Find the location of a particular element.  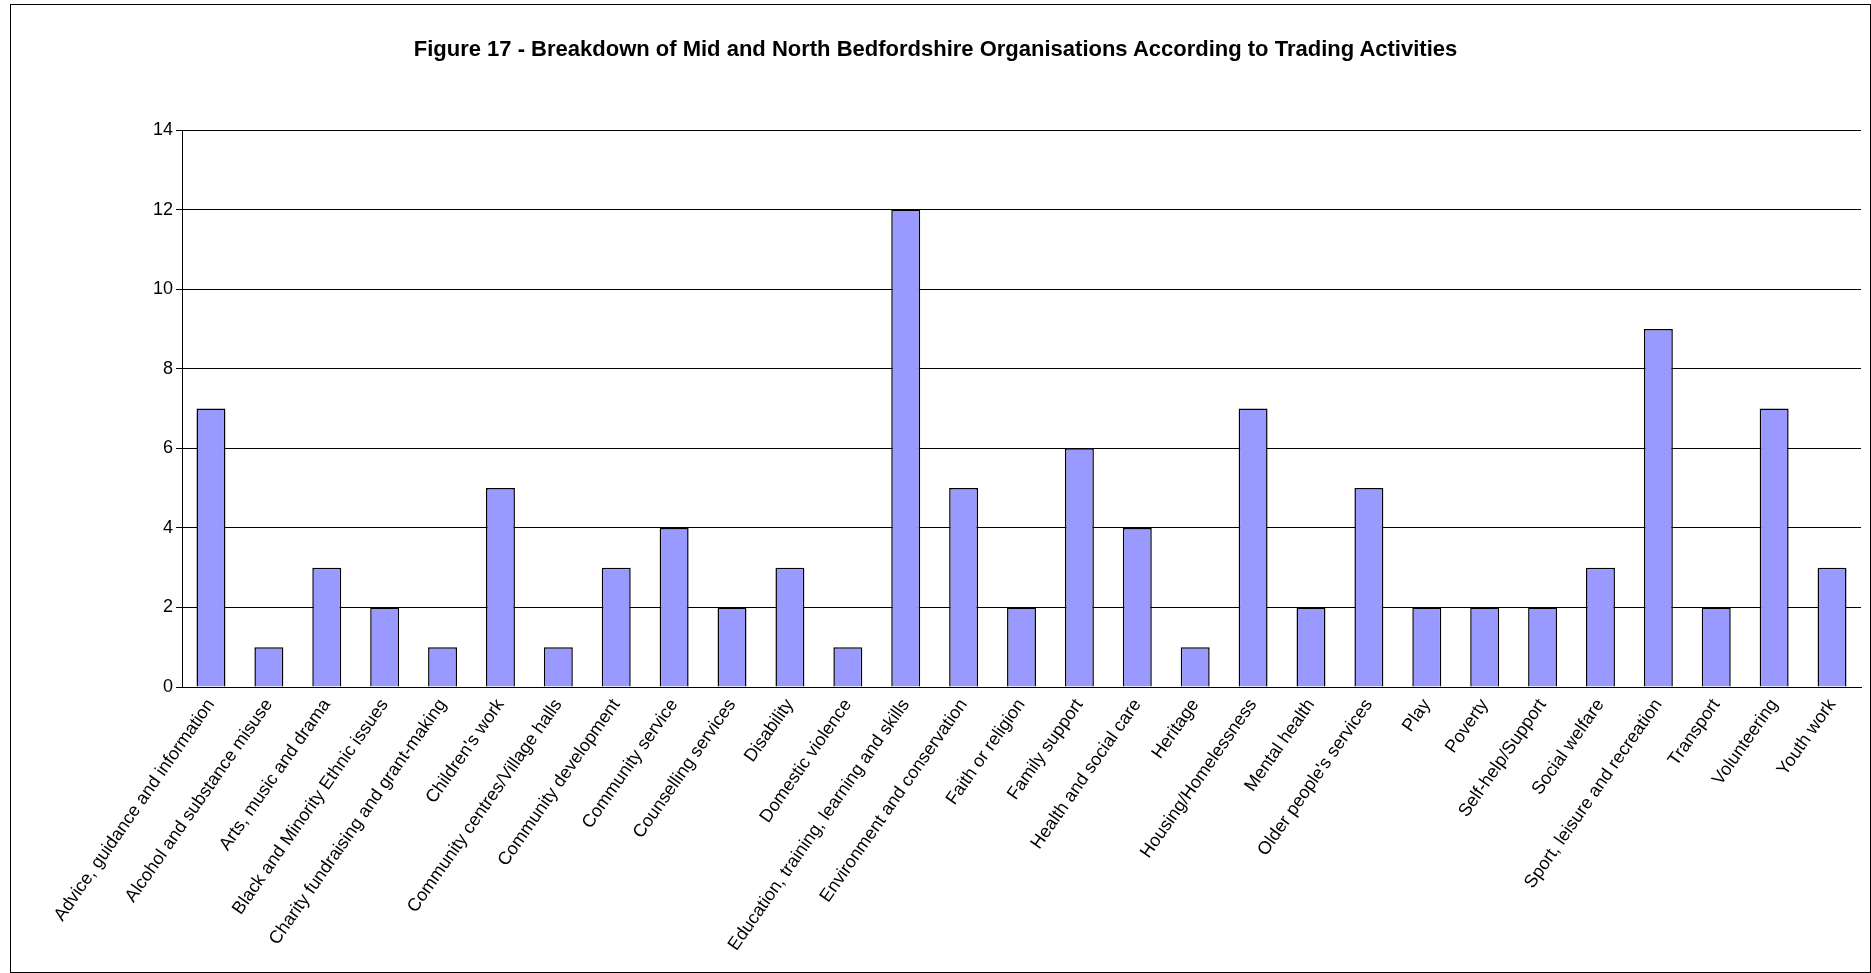

y-tick-label: 14 is located at coordinates (163, 128).